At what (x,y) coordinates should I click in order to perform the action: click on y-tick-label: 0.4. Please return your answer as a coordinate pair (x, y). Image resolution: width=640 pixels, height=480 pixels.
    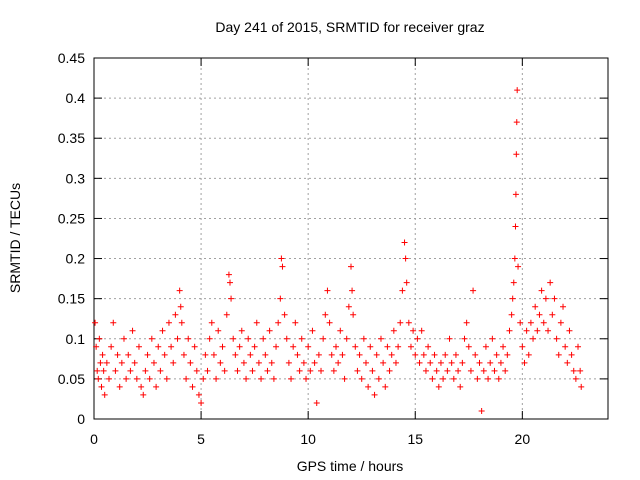
    Looking at the image, I should click on (76, 98).